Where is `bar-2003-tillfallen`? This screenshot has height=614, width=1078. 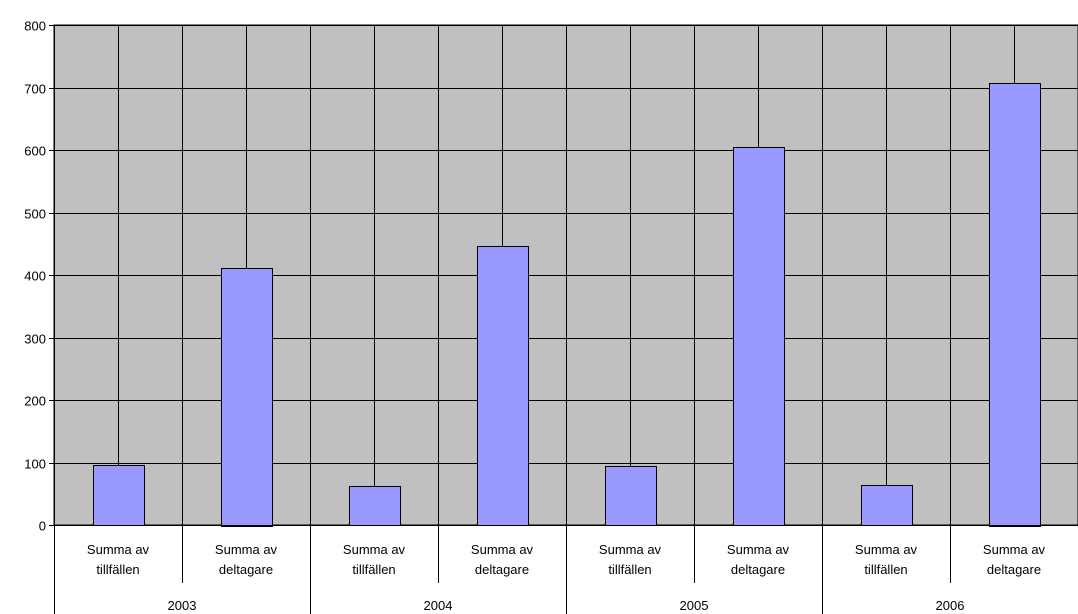 bar-2003-tillfallen is located at coordinates (119, 495).